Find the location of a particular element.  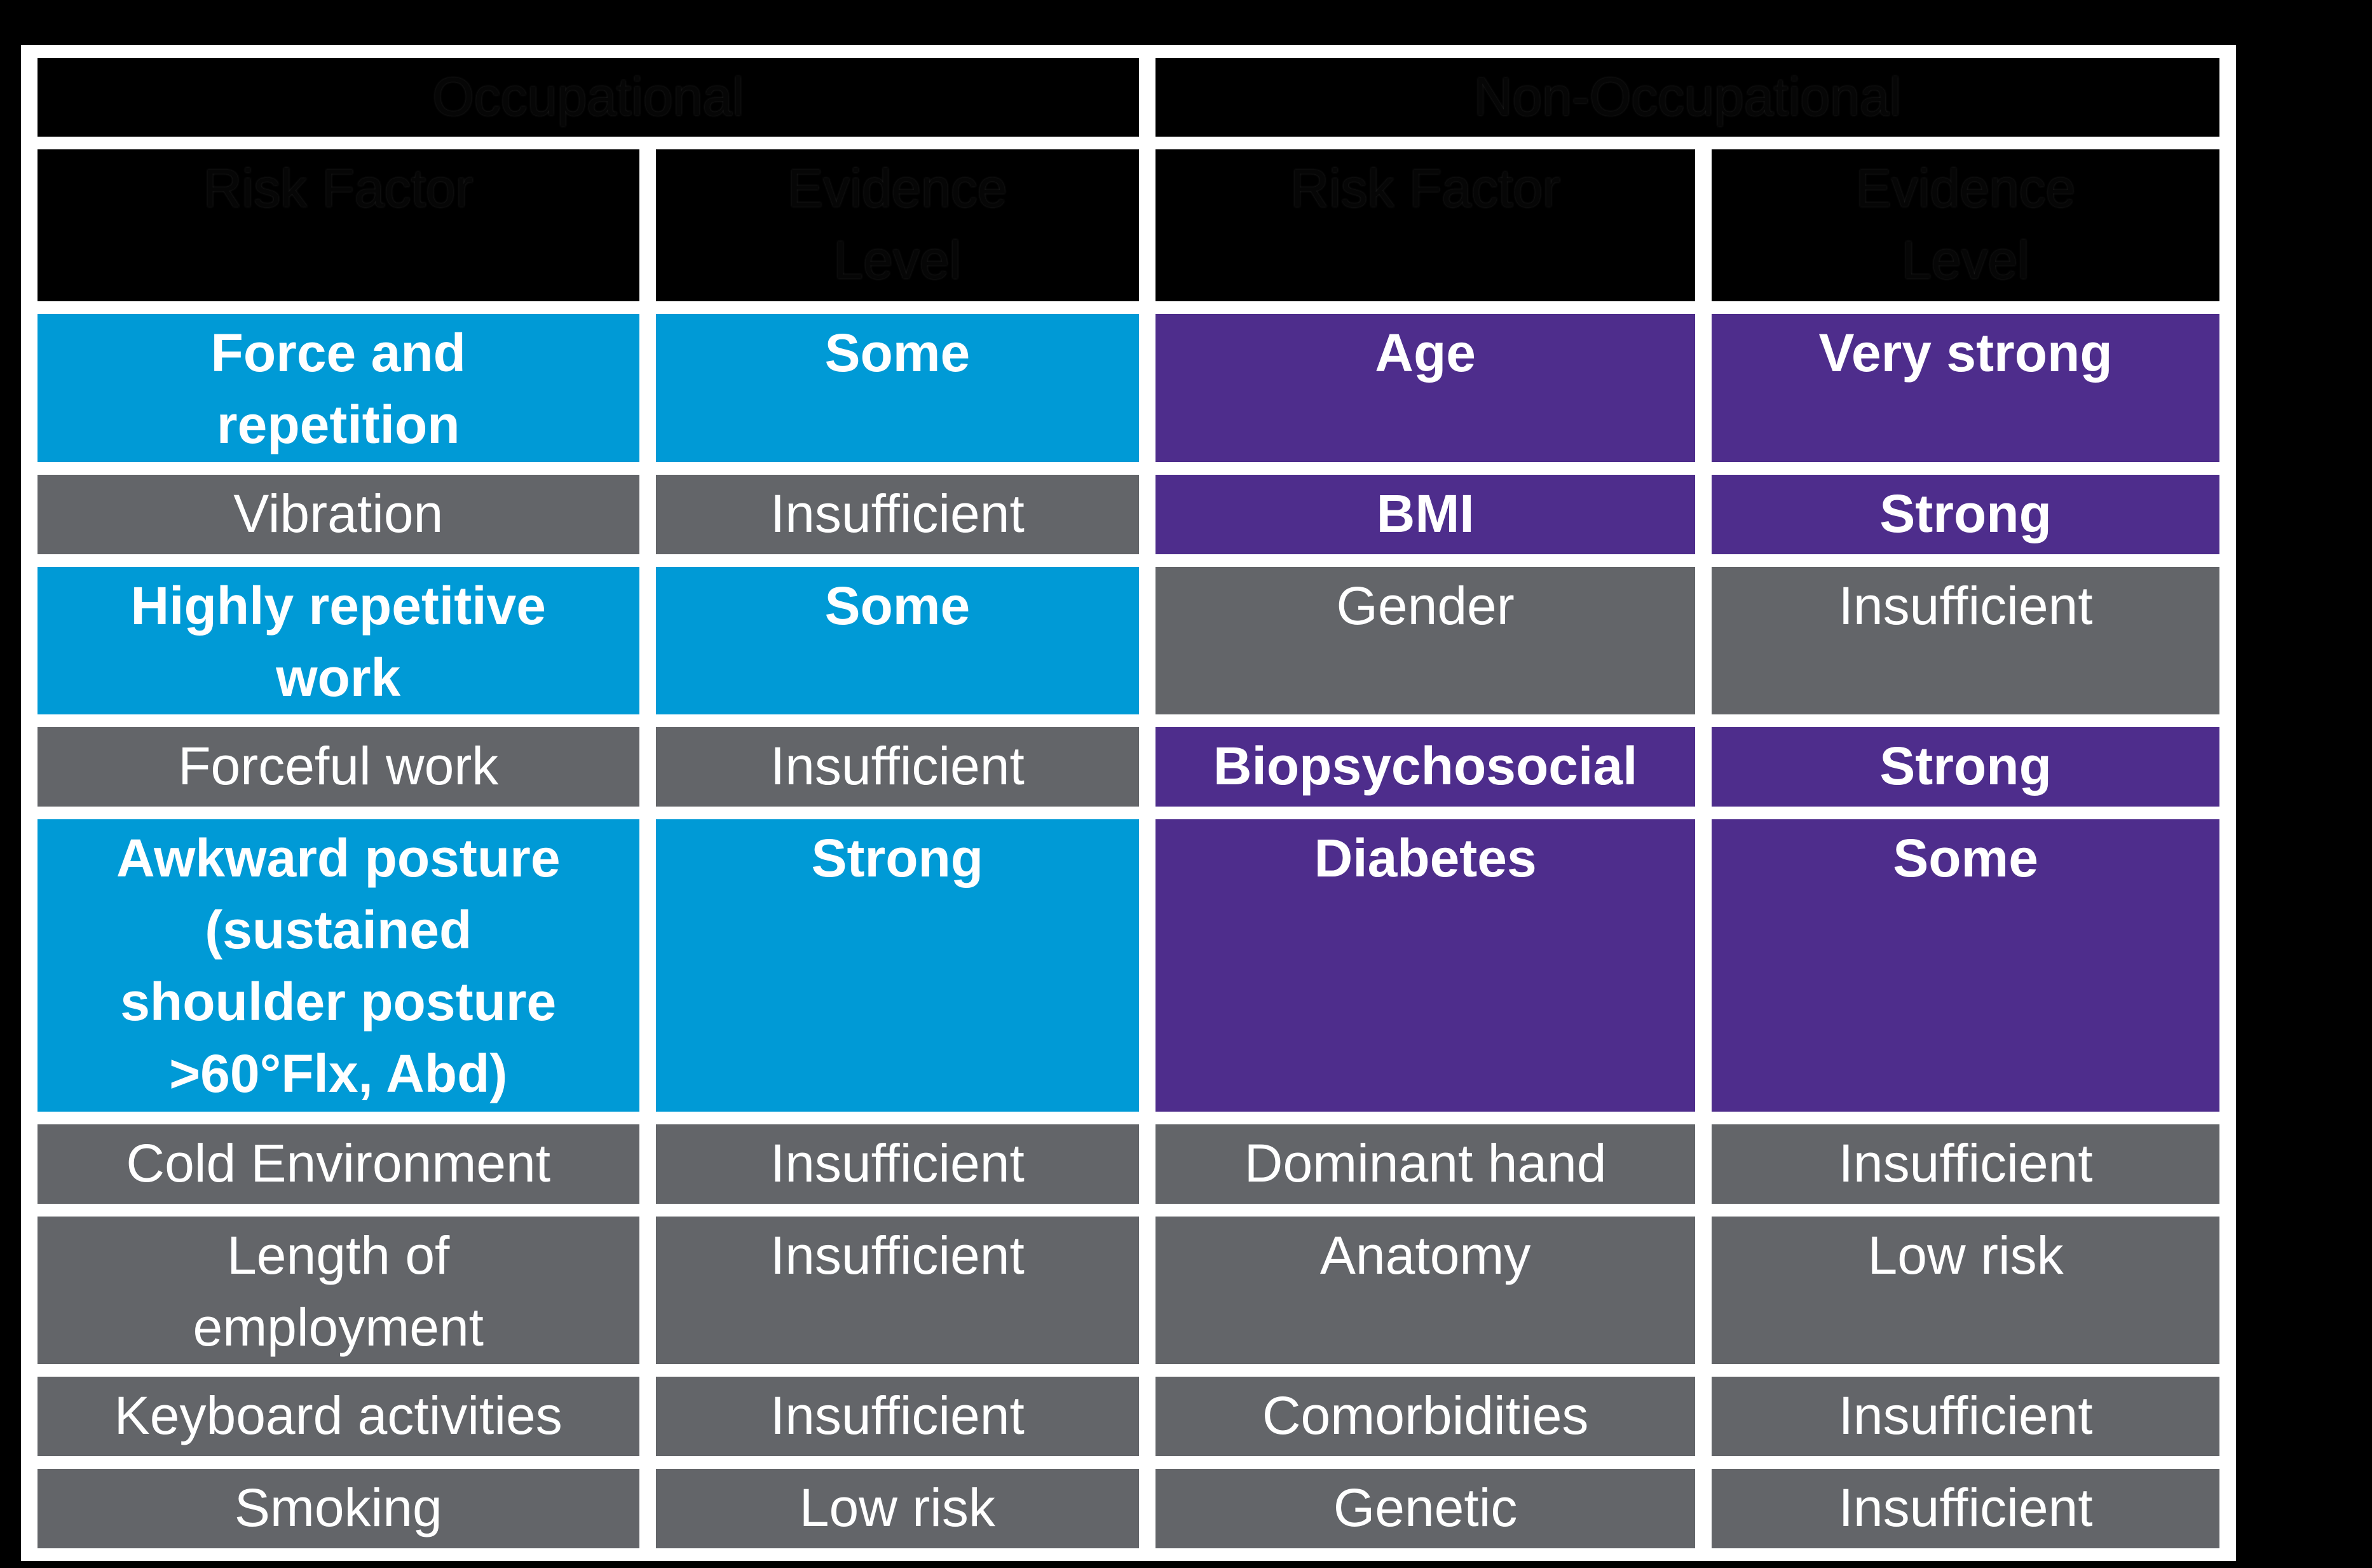

risk-factor-cell: Smoking is located at coordinates (338, 1508).